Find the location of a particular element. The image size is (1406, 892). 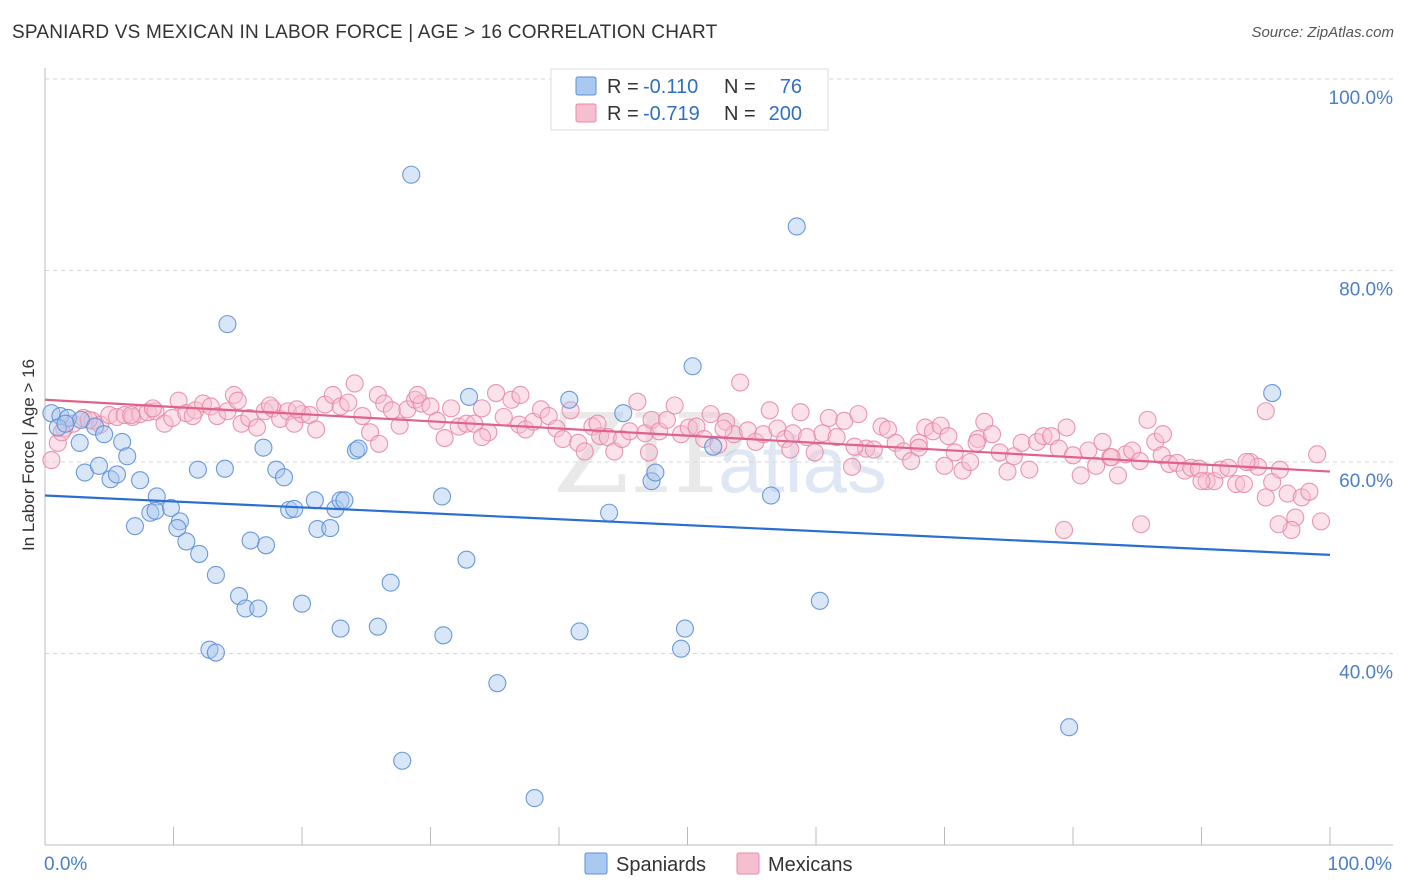

legend-r-value-mexicans: -0.719 is located at coordinates (671, 114).